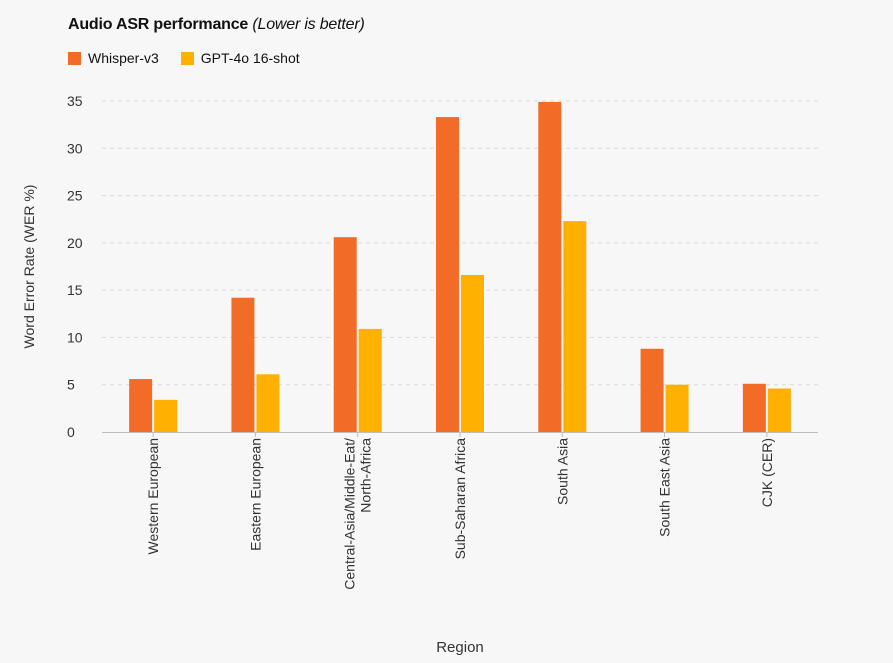 This screenshot has height=663, width=893. What do you see at coordinates (123, 58) in the screenshot?
I see `legend-label-whisper: Whisper-v3` at bounding box center [123, 58].